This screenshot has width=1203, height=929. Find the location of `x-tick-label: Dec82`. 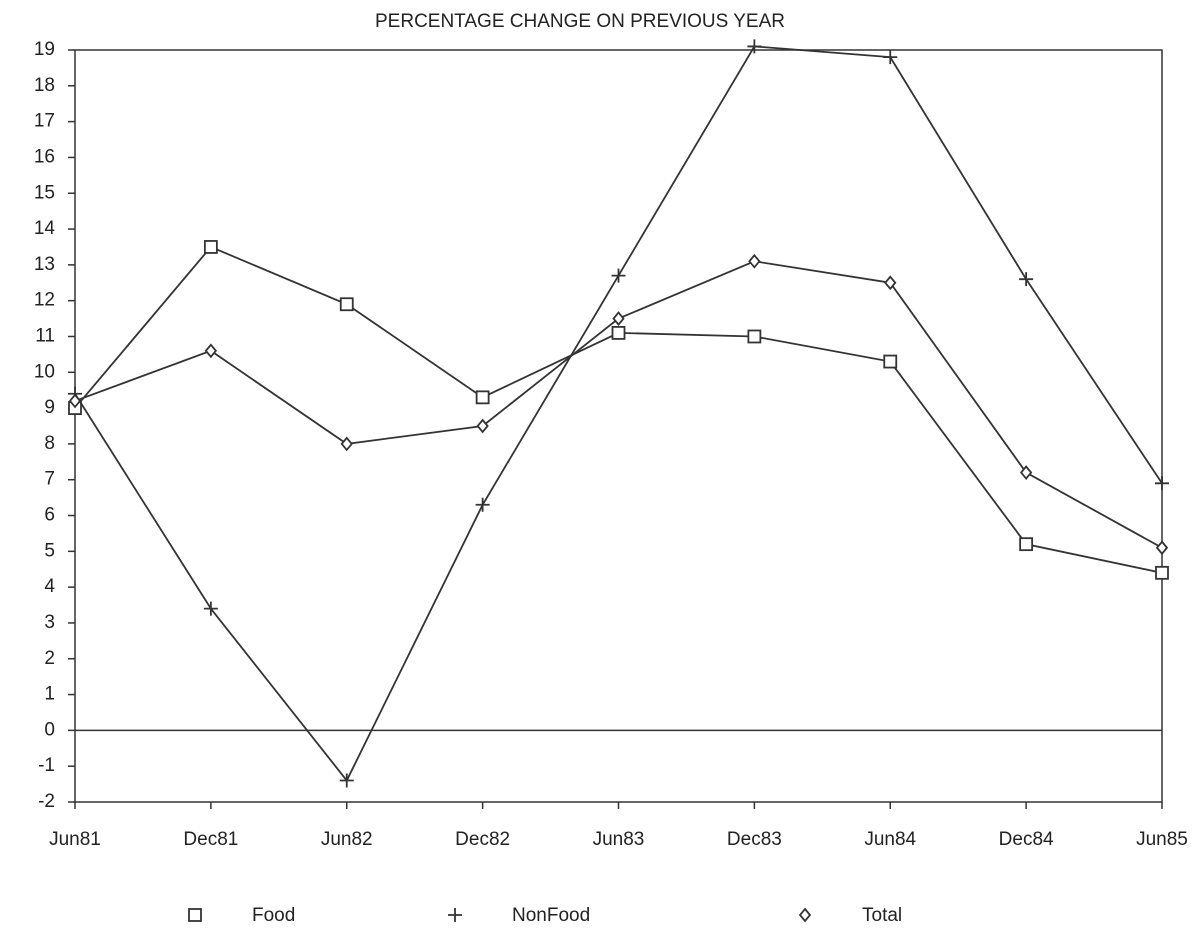

x-tick-label: Dec82 is located at coordinates (482, 839).